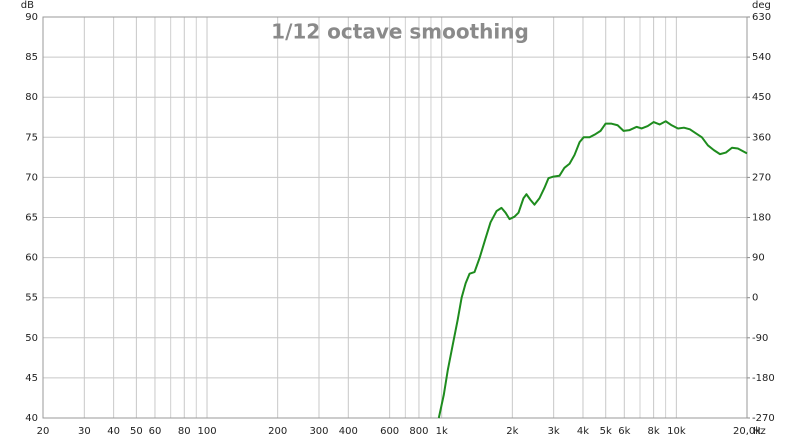 Image resolution: width=800 pixels, height=441 pixels. I want to click on y2-tick-label: 630, so click(761, 17).